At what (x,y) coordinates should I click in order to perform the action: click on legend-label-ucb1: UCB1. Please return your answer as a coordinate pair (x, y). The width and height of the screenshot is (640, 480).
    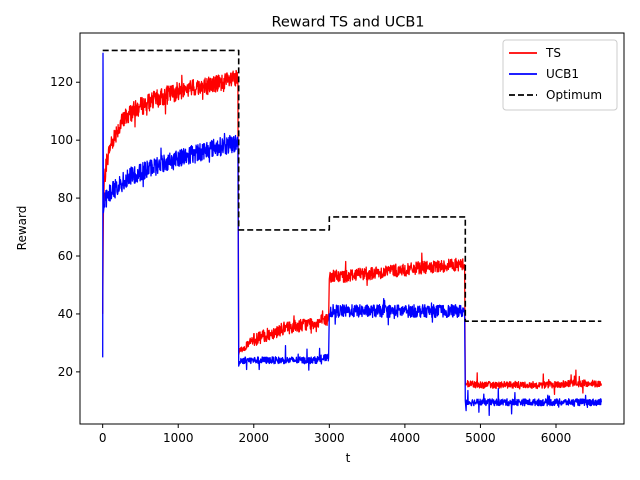
    Looking at the image, I should click on (562, 74).